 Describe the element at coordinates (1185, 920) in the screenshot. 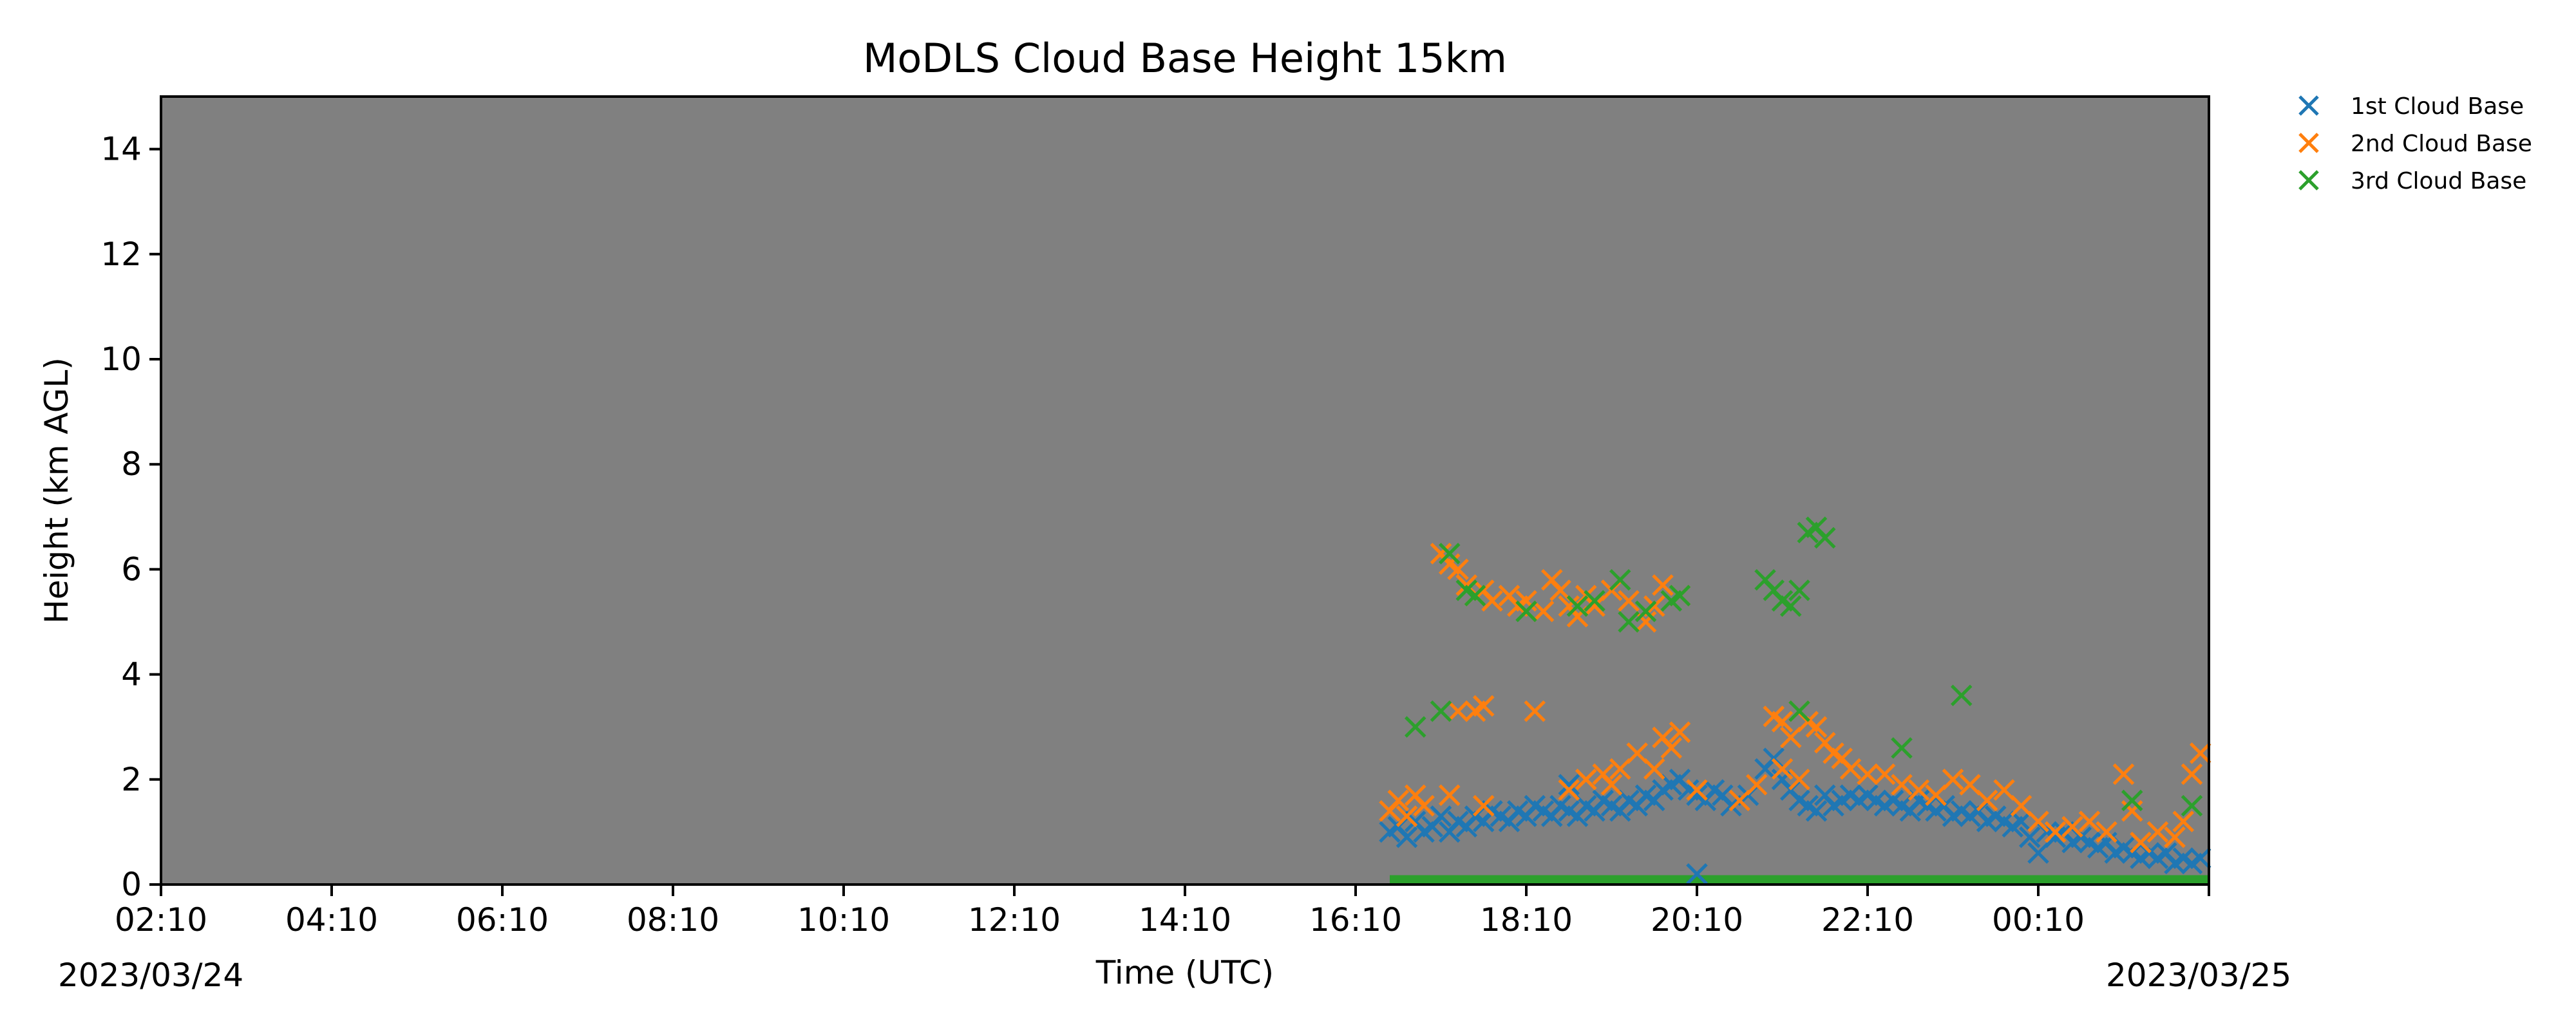

I see `x-tick-label: 14:10` at that location.